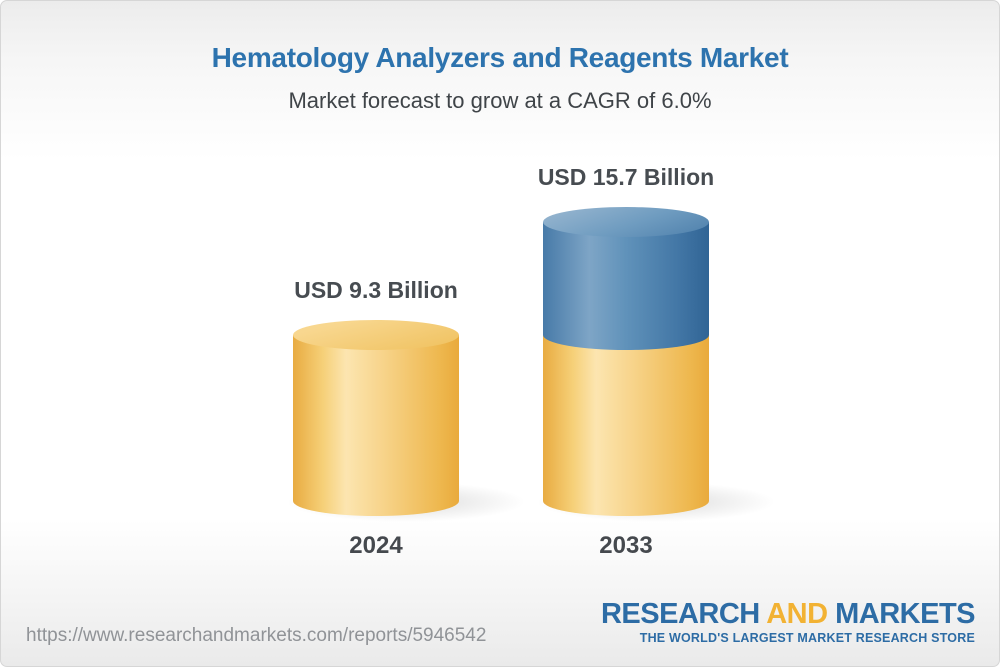 This screenshot has width=1000, height=667. I want to click on axis-label-2024: 2024, so click(376, 545).